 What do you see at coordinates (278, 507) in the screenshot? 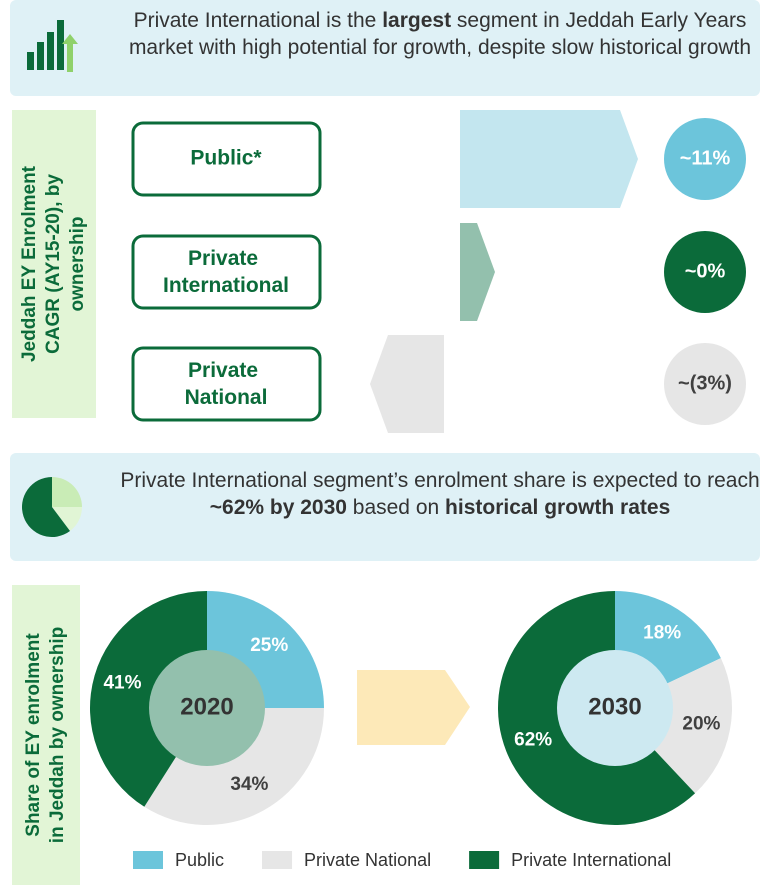
I see `banner-segment: ~62% by 2030` at bounding box center [278, 507].